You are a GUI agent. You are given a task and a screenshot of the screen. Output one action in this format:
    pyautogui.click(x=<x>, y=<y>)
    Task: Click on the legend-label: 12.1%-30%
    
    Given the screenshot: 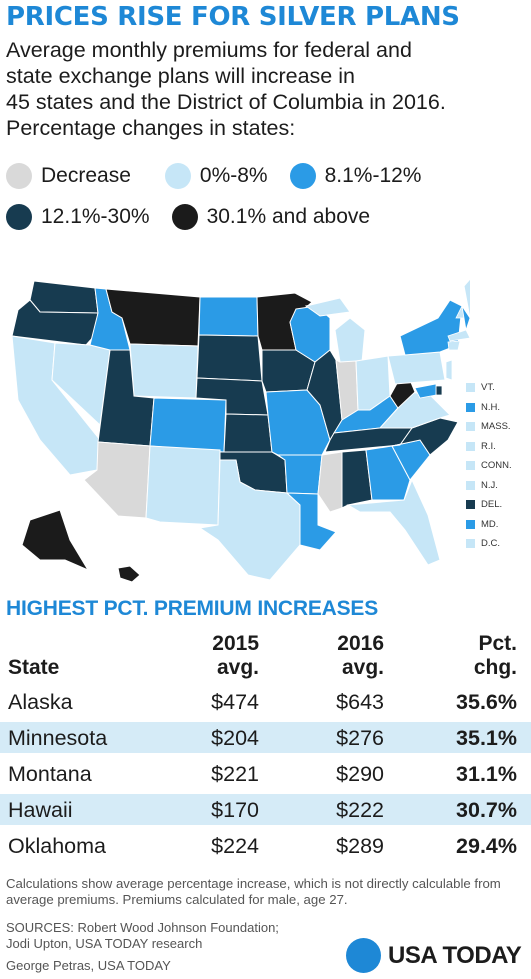 What is the action you would take?
    pyautogui.click(x=95, y=216)
    